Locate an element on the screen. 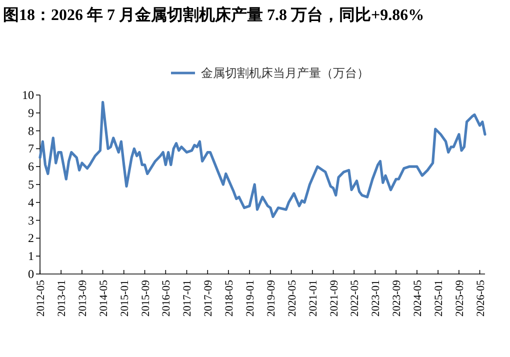 The width and height of the screenshot is (510, 357). y-tick-label: 10 is located at coordinates (28, 95).